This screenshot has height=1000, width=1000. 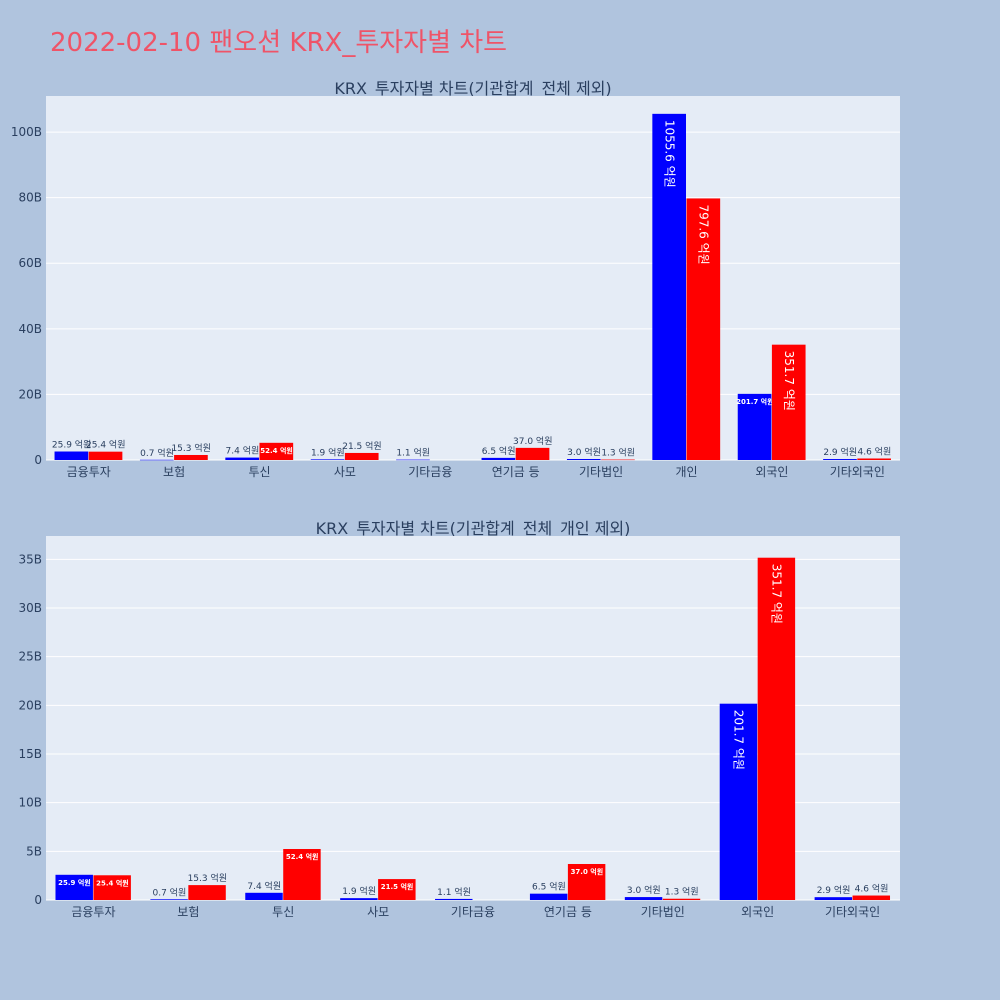 What do you see at coordinates (739, 740) in the screenshot?
I see `bar-label: 201.7 억원` at bounding box center [739, 740].